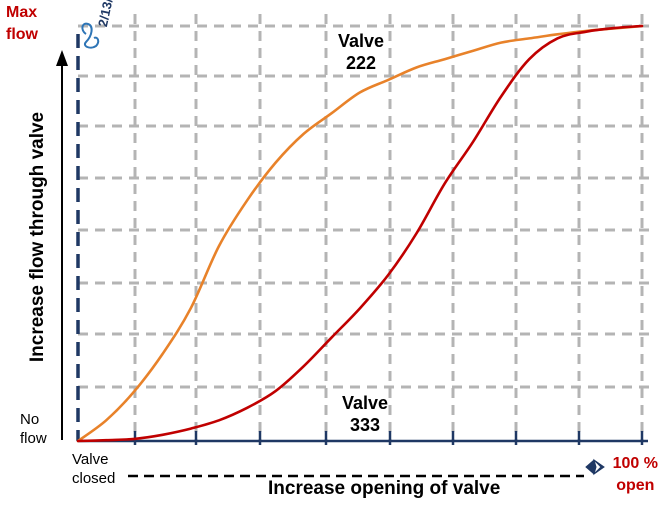 The image size is (664, 505). What do you see at coordinates (384, 488) in the screenshot?
I see `x-axis-label: Increase opening of valve` at bounding box center [384, 488].